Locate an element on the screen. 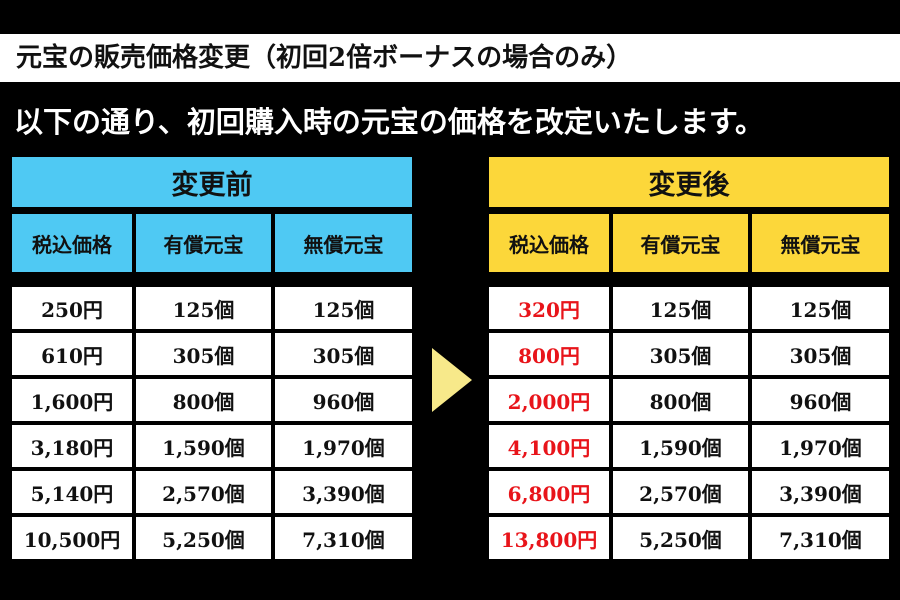 This screenshot has width=900, height=600. price-cell: 1,600円 is located at coordinates (72, 400).